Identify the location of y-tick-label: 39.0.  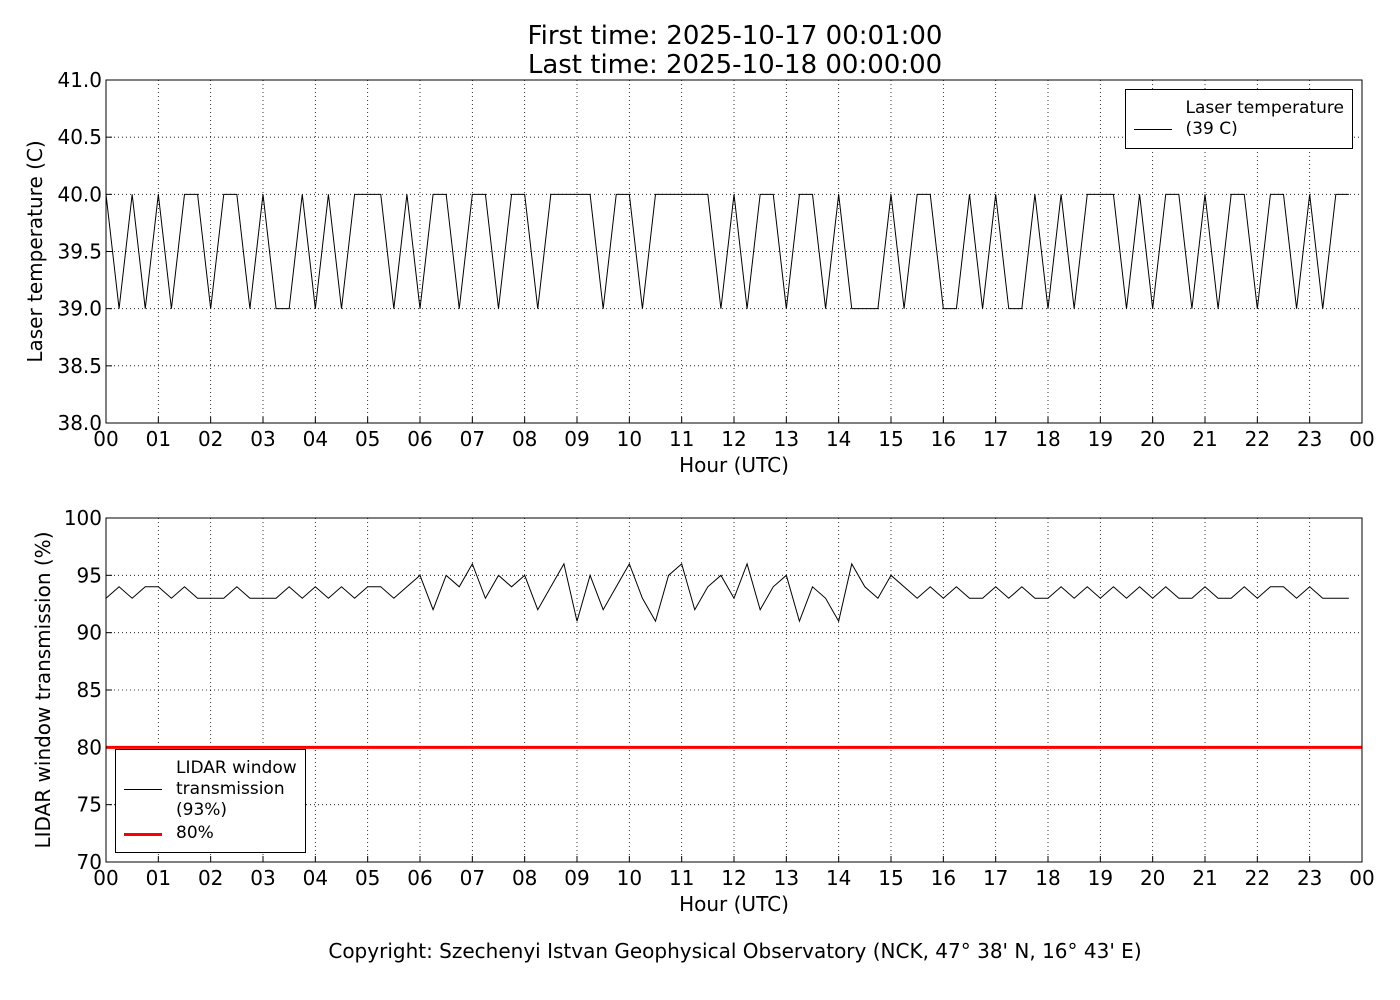
(79, 309).